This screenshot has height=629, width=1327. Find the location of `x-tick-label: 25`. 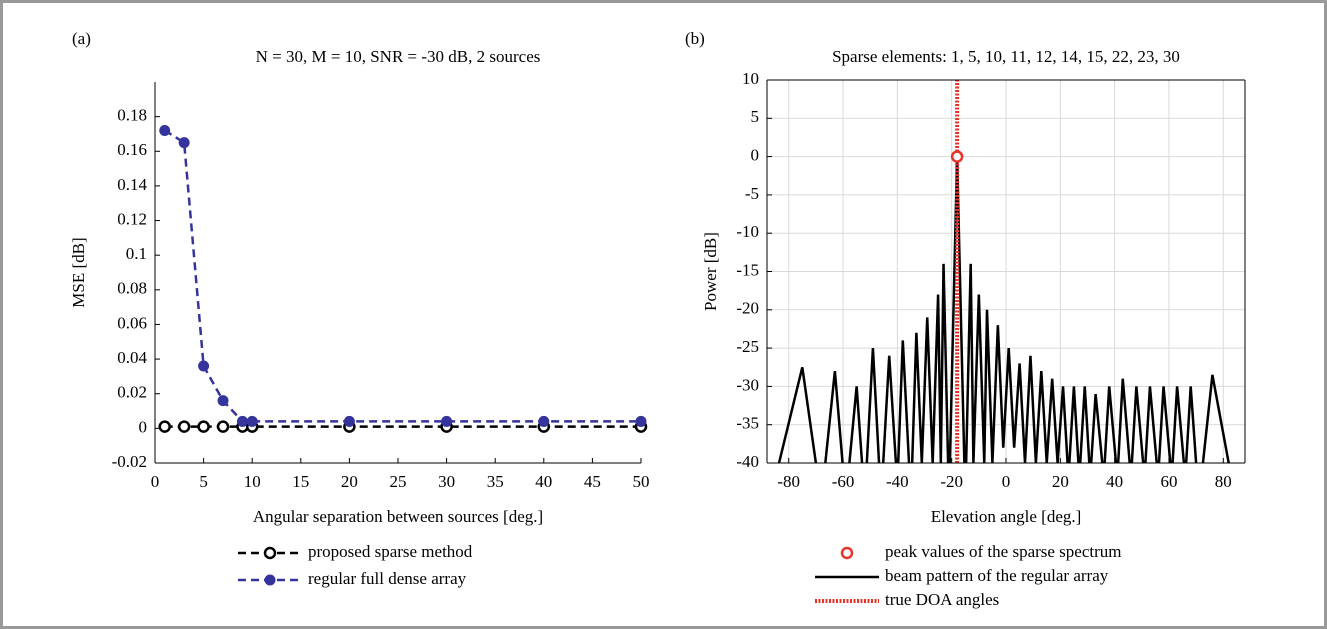

x-tick-label: 25 is located at coordinates (398, 481).